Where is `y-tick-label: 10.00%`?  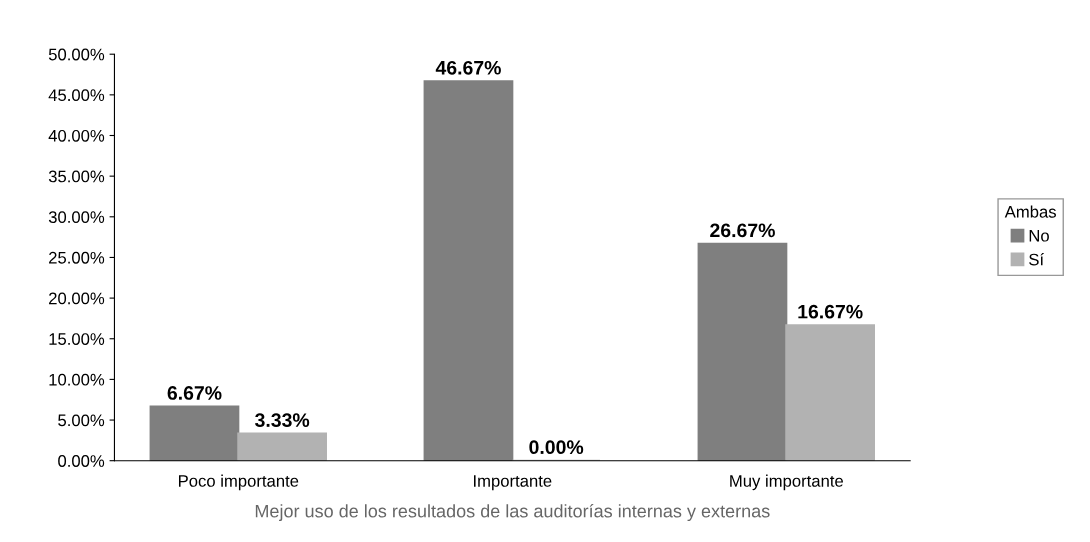 y-tick-label: 10.00% is located at coordinates (77, 379).